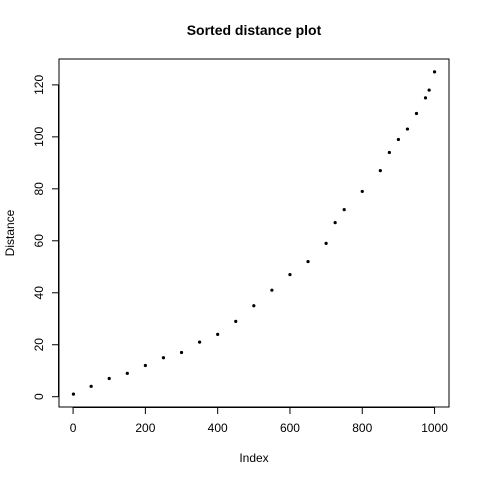 The image size is (480, 480). What do you see at coordinates (39, 189) in the screenshot?
I see `y-tick-label: 80` at bounding box center [39, 189].